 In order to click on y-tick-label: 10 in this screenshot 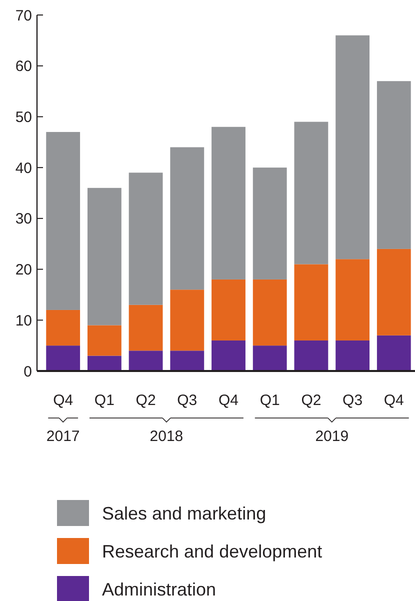, I will do `click(23, 321)`.